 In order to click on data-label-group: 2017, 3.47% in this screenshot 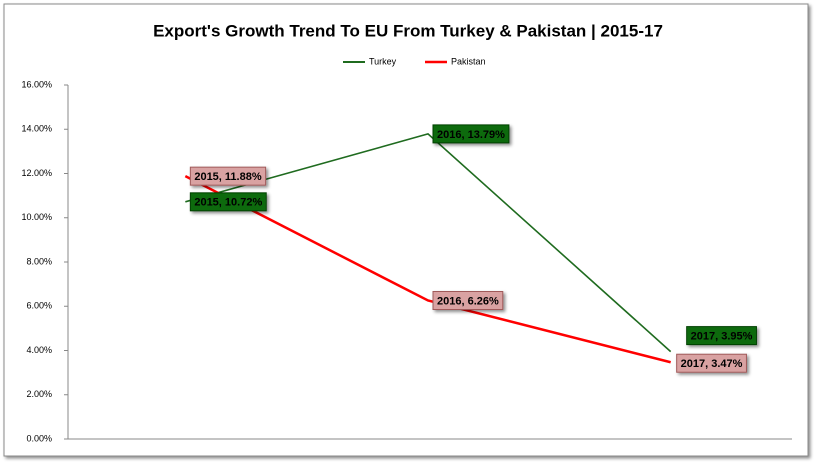, I will do `click(711, 363)`.